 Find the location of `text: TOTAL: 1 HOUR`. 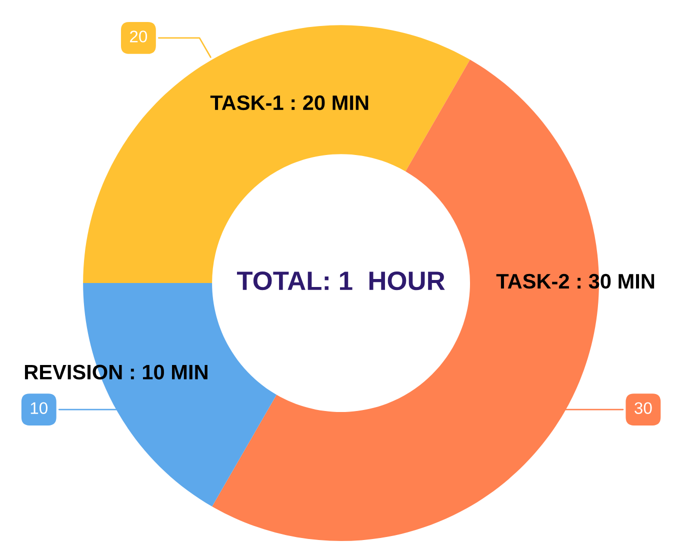

text: TOTAL: 1 HOUR is located at coordinates (340, 280).